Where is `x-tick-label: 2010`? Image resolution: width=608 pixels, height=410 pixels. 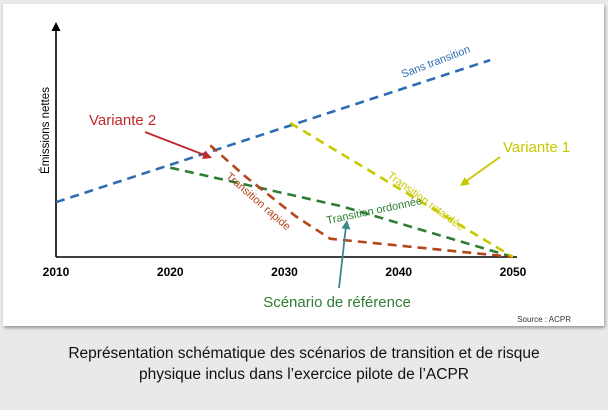 x-tick-label: 2010 is located at coordinates (56, 272).